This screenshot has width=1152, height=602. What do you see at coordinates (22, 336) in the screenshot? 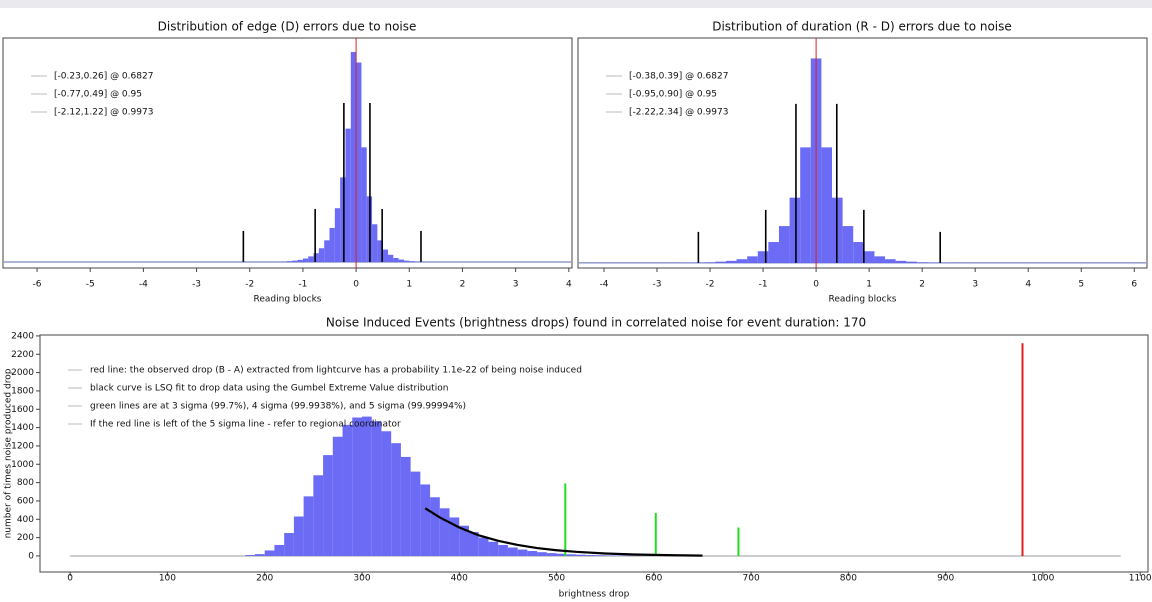
I see `y-tick-label: 2400` at bounding box center [22, 336].